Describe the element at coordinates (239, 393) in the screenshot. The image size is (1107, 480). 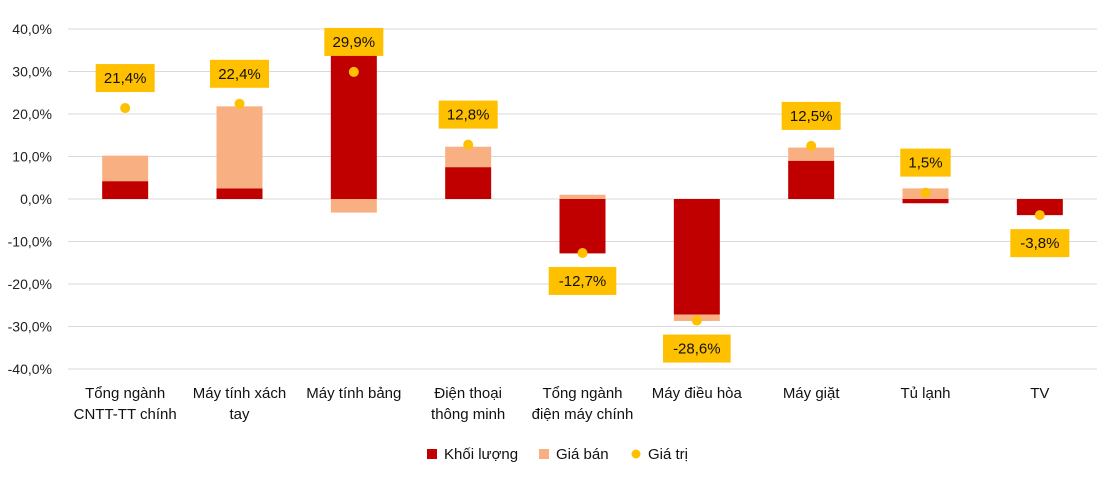
I see `x-tick-label-line: Máy tính xách` at that location.